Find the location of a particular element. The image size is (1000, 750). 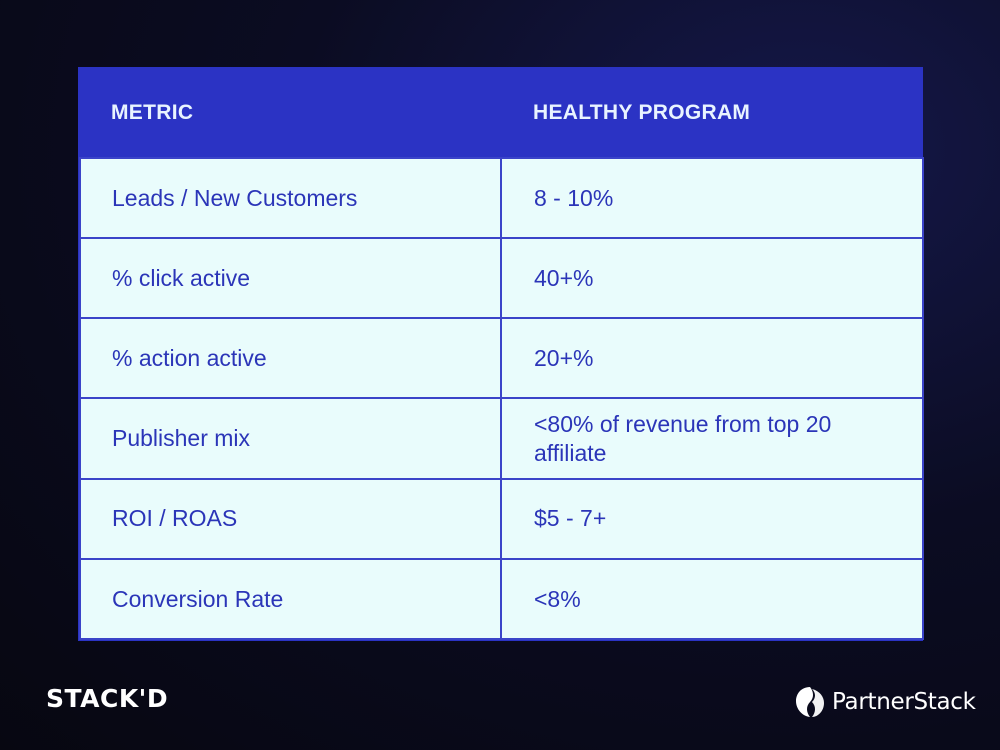

table-row: % click active 40+% is located at coordinates (501, 278).